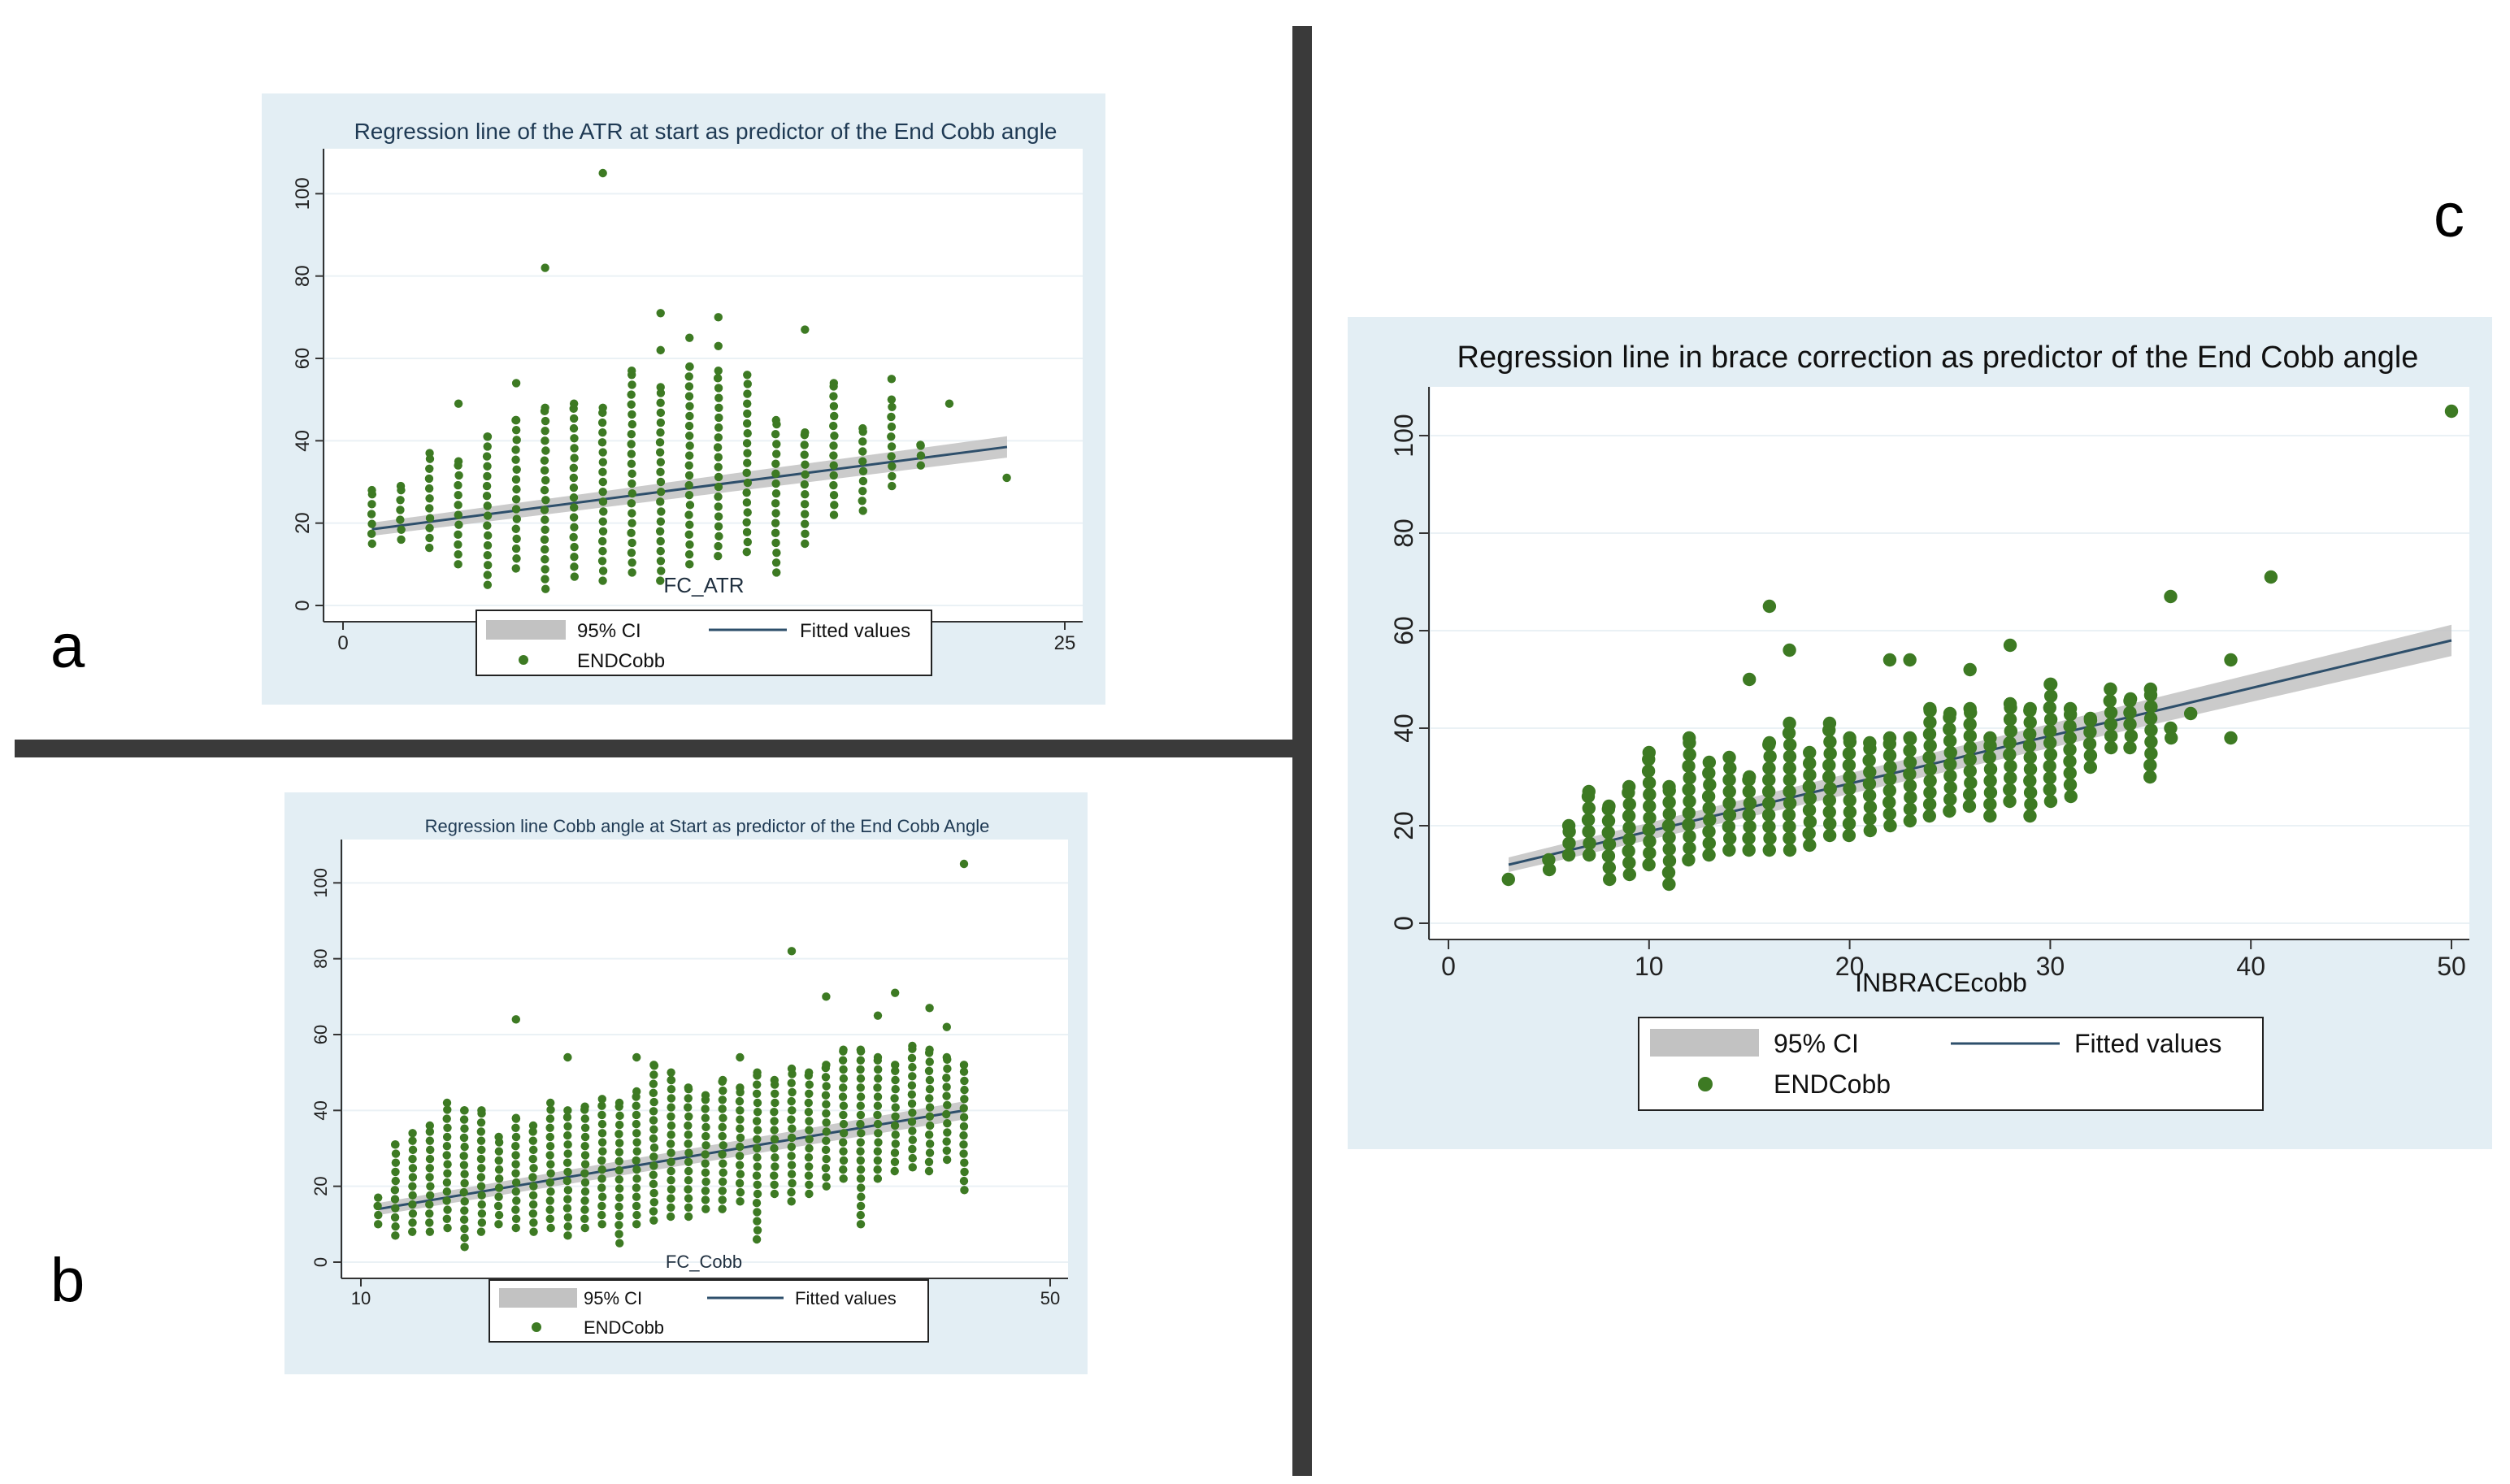  Describe the element at coordinates (2449, 215) in the screenshot. I see `panel-label-c: c` at that location.